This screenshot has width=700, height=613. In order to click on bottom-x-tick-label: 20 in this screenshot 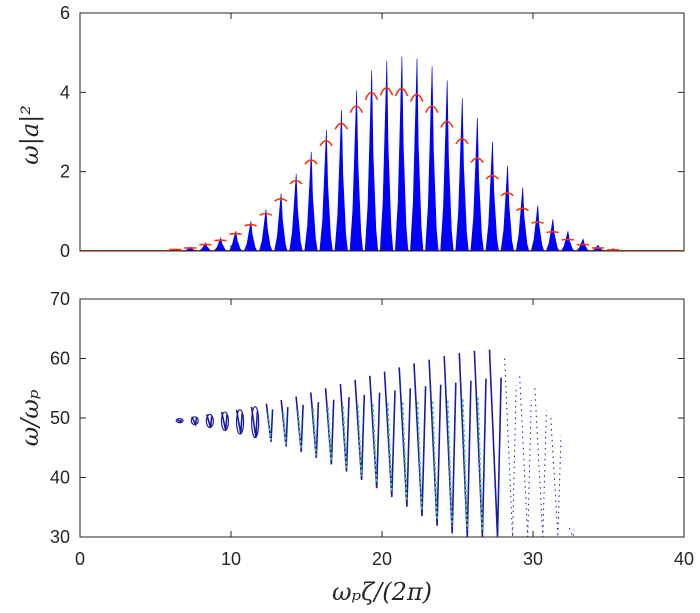, I will do `click(382, 559)`.